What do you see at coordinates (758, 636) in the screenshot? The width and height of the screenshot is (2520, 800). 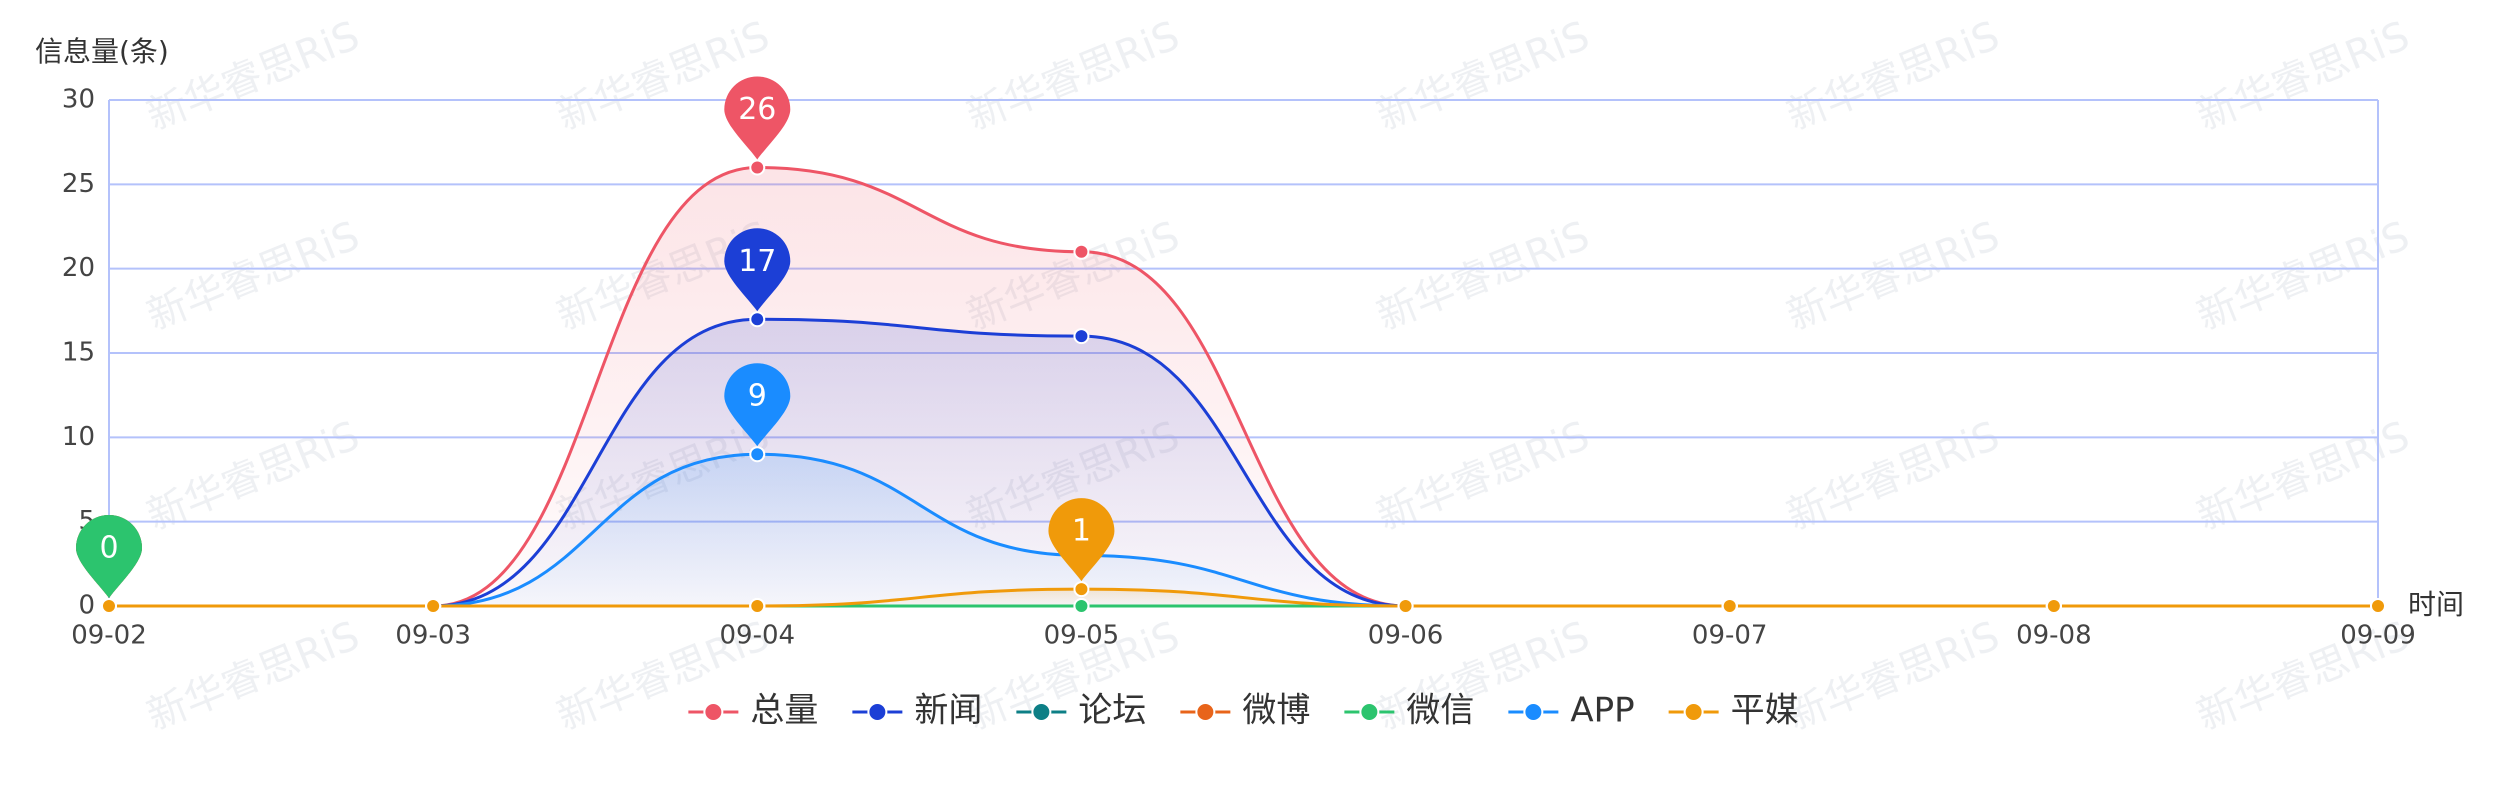 I see `x-tick-label: 09-04` at bounding box center [758, 636].